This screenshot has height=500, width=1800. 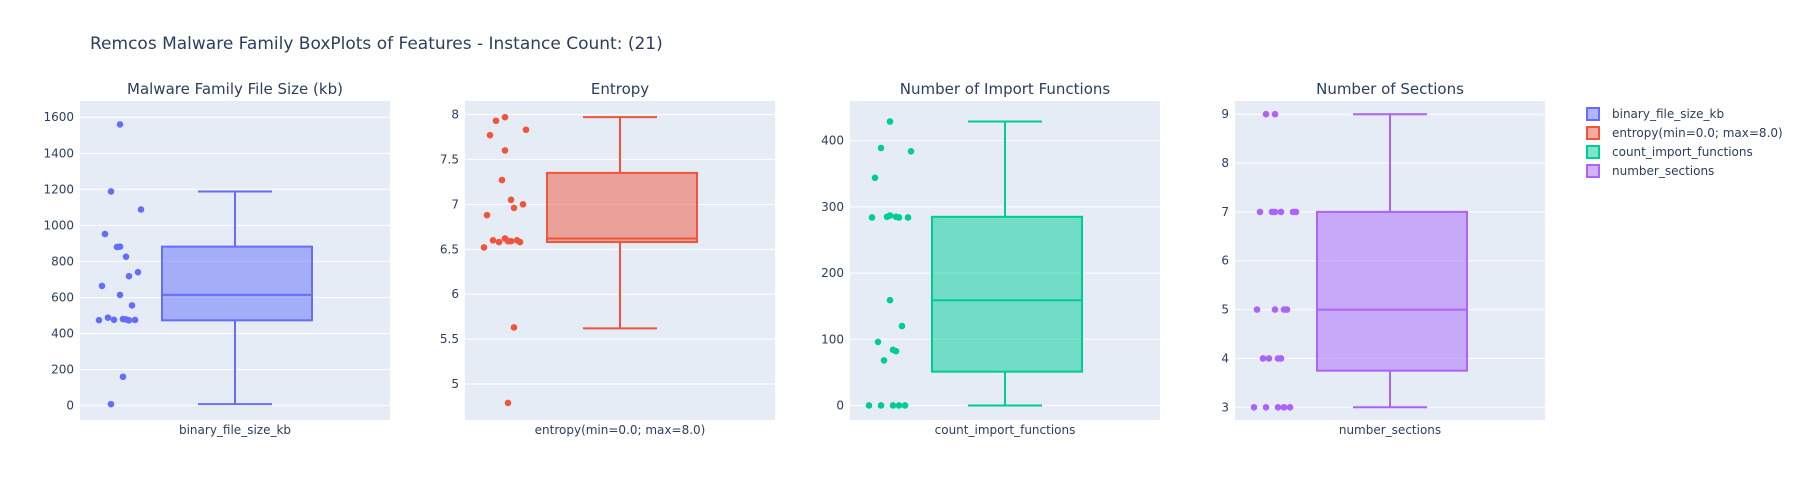 What do you see at coordinates (620, 89) in the screenshot?
I see `panel-title: Entropy` at bounding box center [620, 89].